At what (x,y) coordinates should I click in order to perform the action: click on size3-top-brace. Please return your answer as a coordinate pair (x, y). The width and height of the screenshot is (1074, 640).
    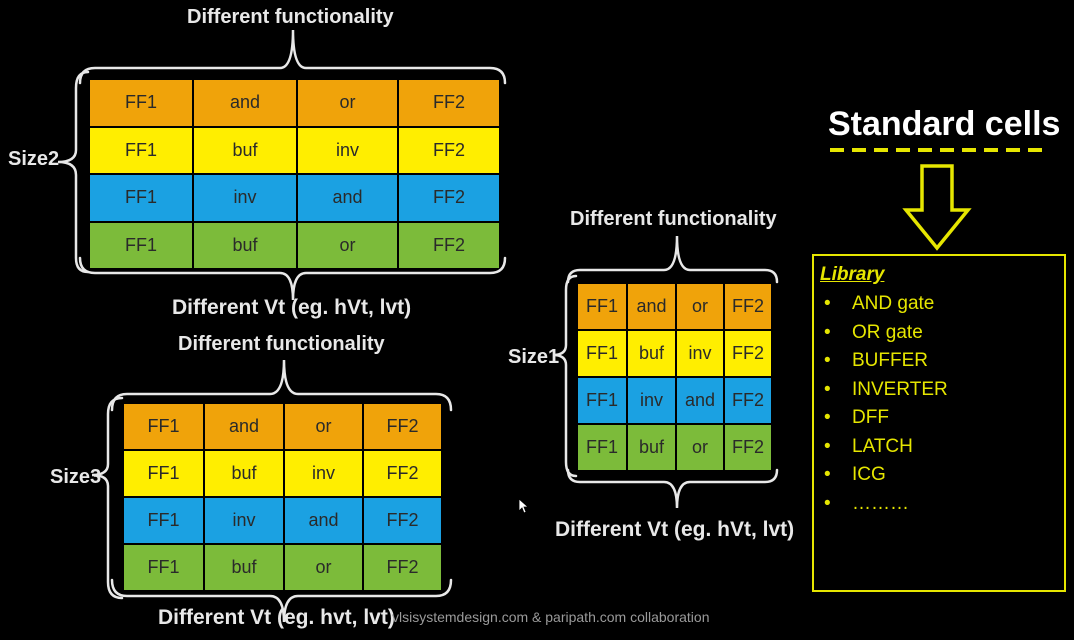
    Looking at the image, I should click on (281, 385).